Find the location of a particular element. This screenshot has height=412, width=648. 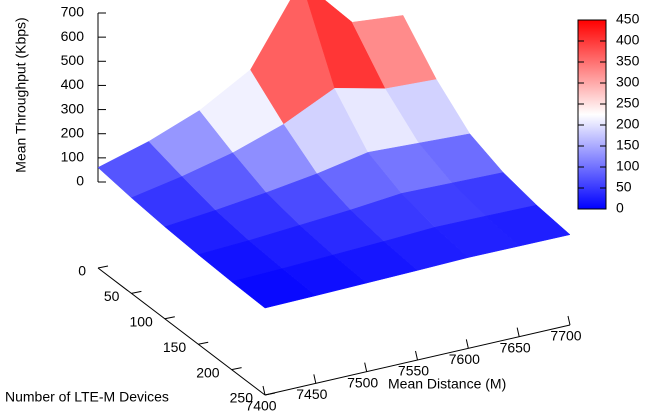

x-tick-label: 0 is located at coordinates (82, 271).